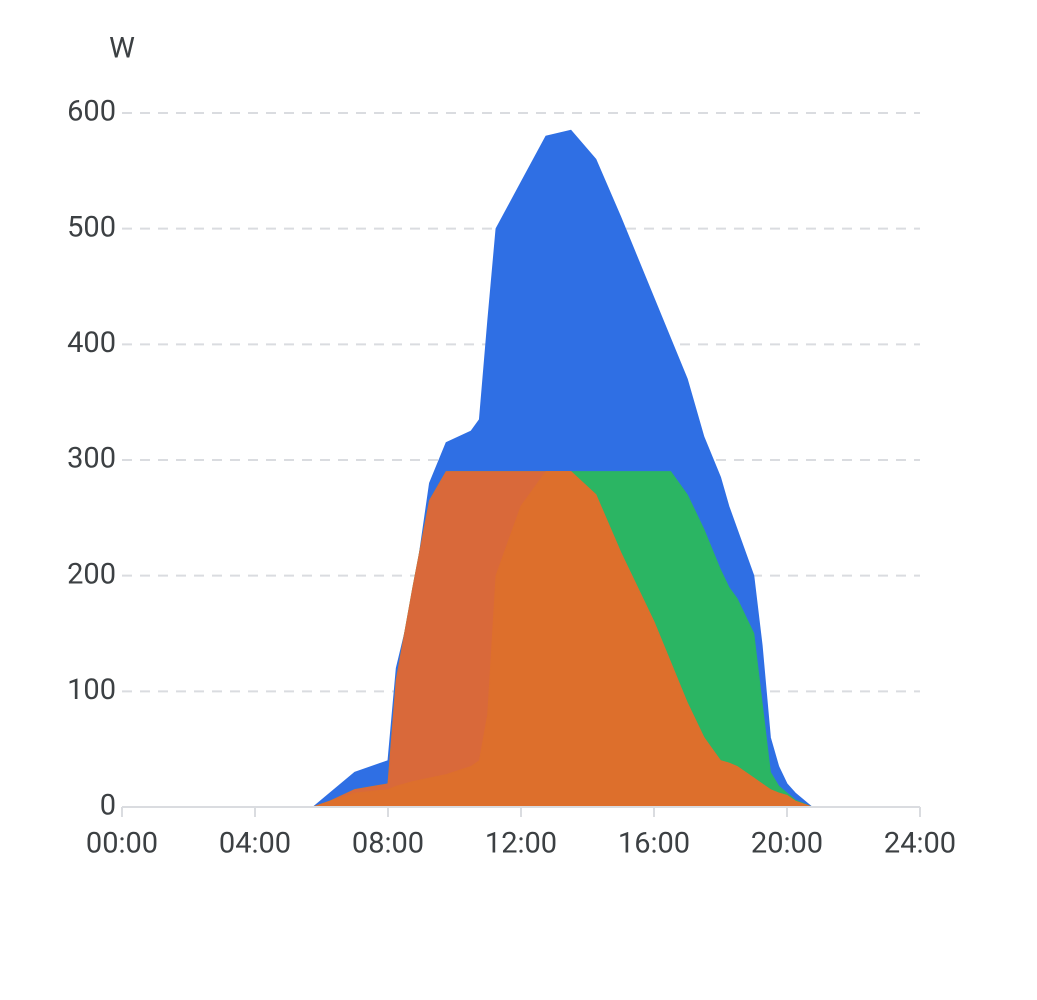  Describe the element at coordinates (91, 343) in the screenshot. I see `y-tick-label: 400` at that location.